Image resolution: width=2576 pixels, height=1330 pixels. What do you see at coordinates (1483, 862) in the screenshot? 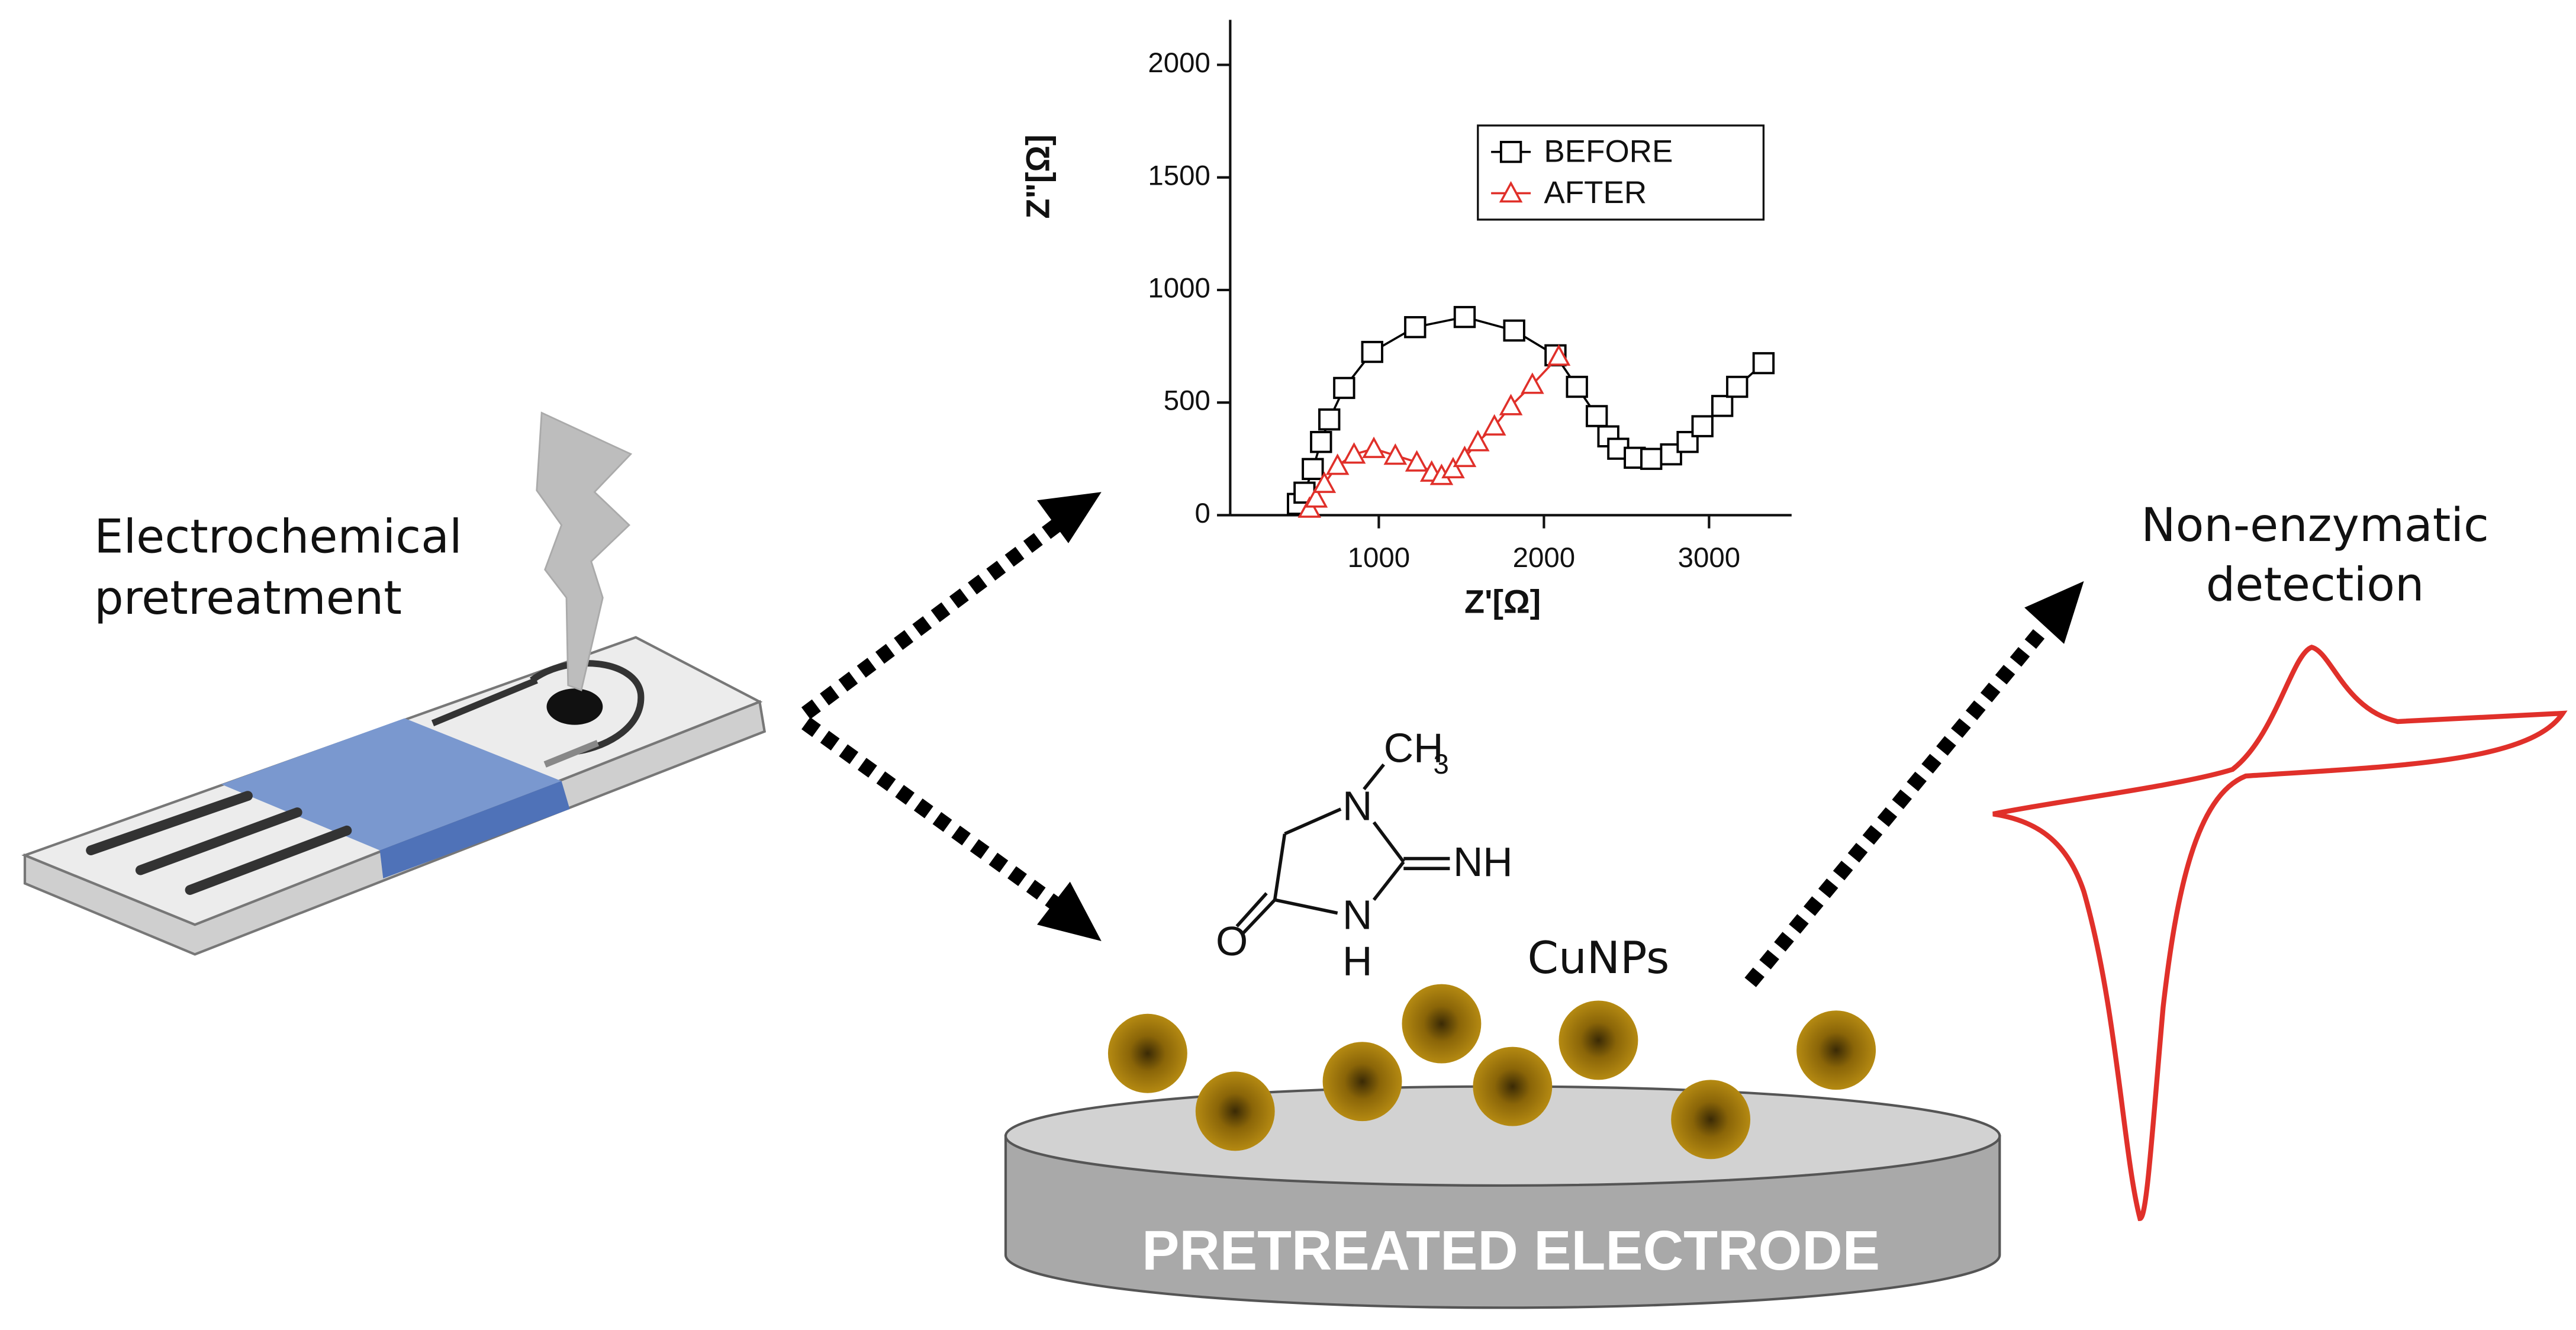
I see `atom-label: NH` at bounding box center [1483, 862].